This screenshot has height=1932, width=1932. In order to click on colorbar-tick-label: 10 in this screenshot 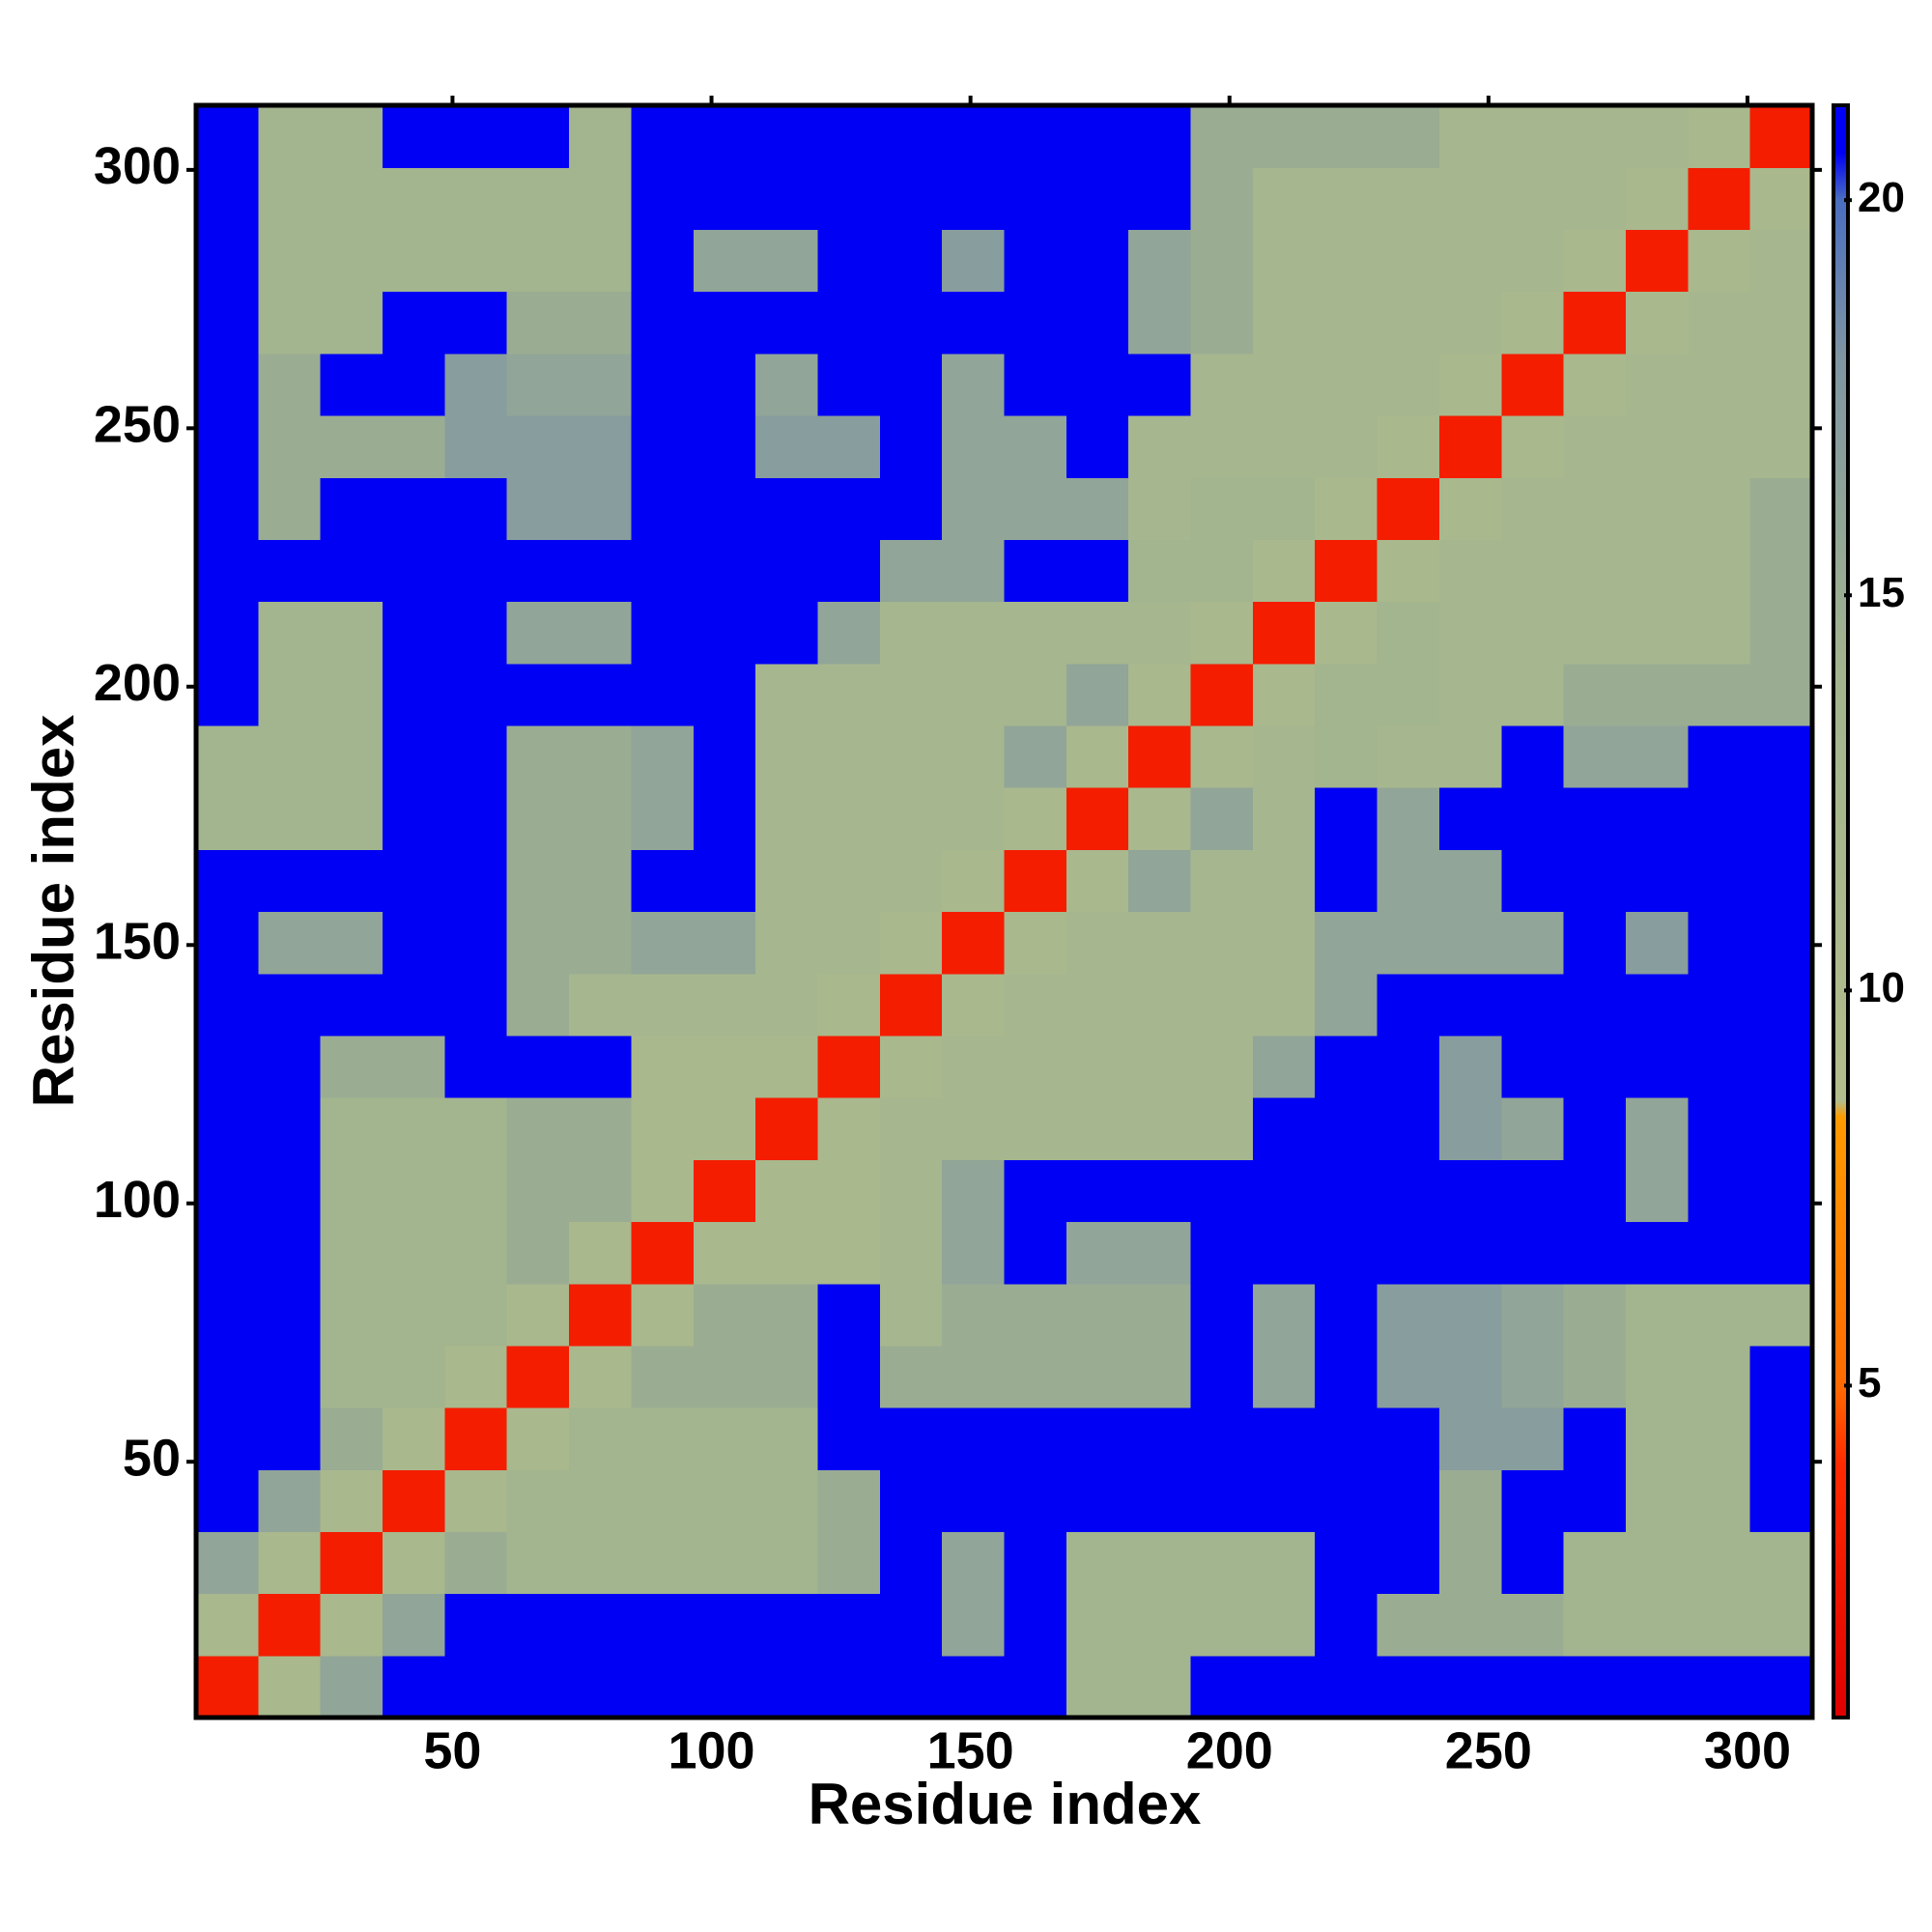, I will do `click(1881, 987)`.